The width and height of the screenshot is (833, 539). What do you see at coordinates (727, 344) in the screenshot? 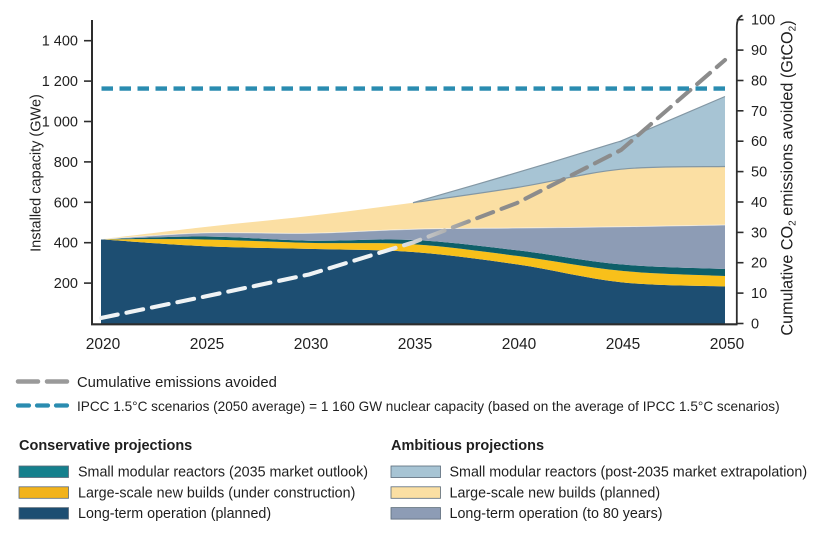
I see `svg-text: 2050` at bounding box center [727, 344].